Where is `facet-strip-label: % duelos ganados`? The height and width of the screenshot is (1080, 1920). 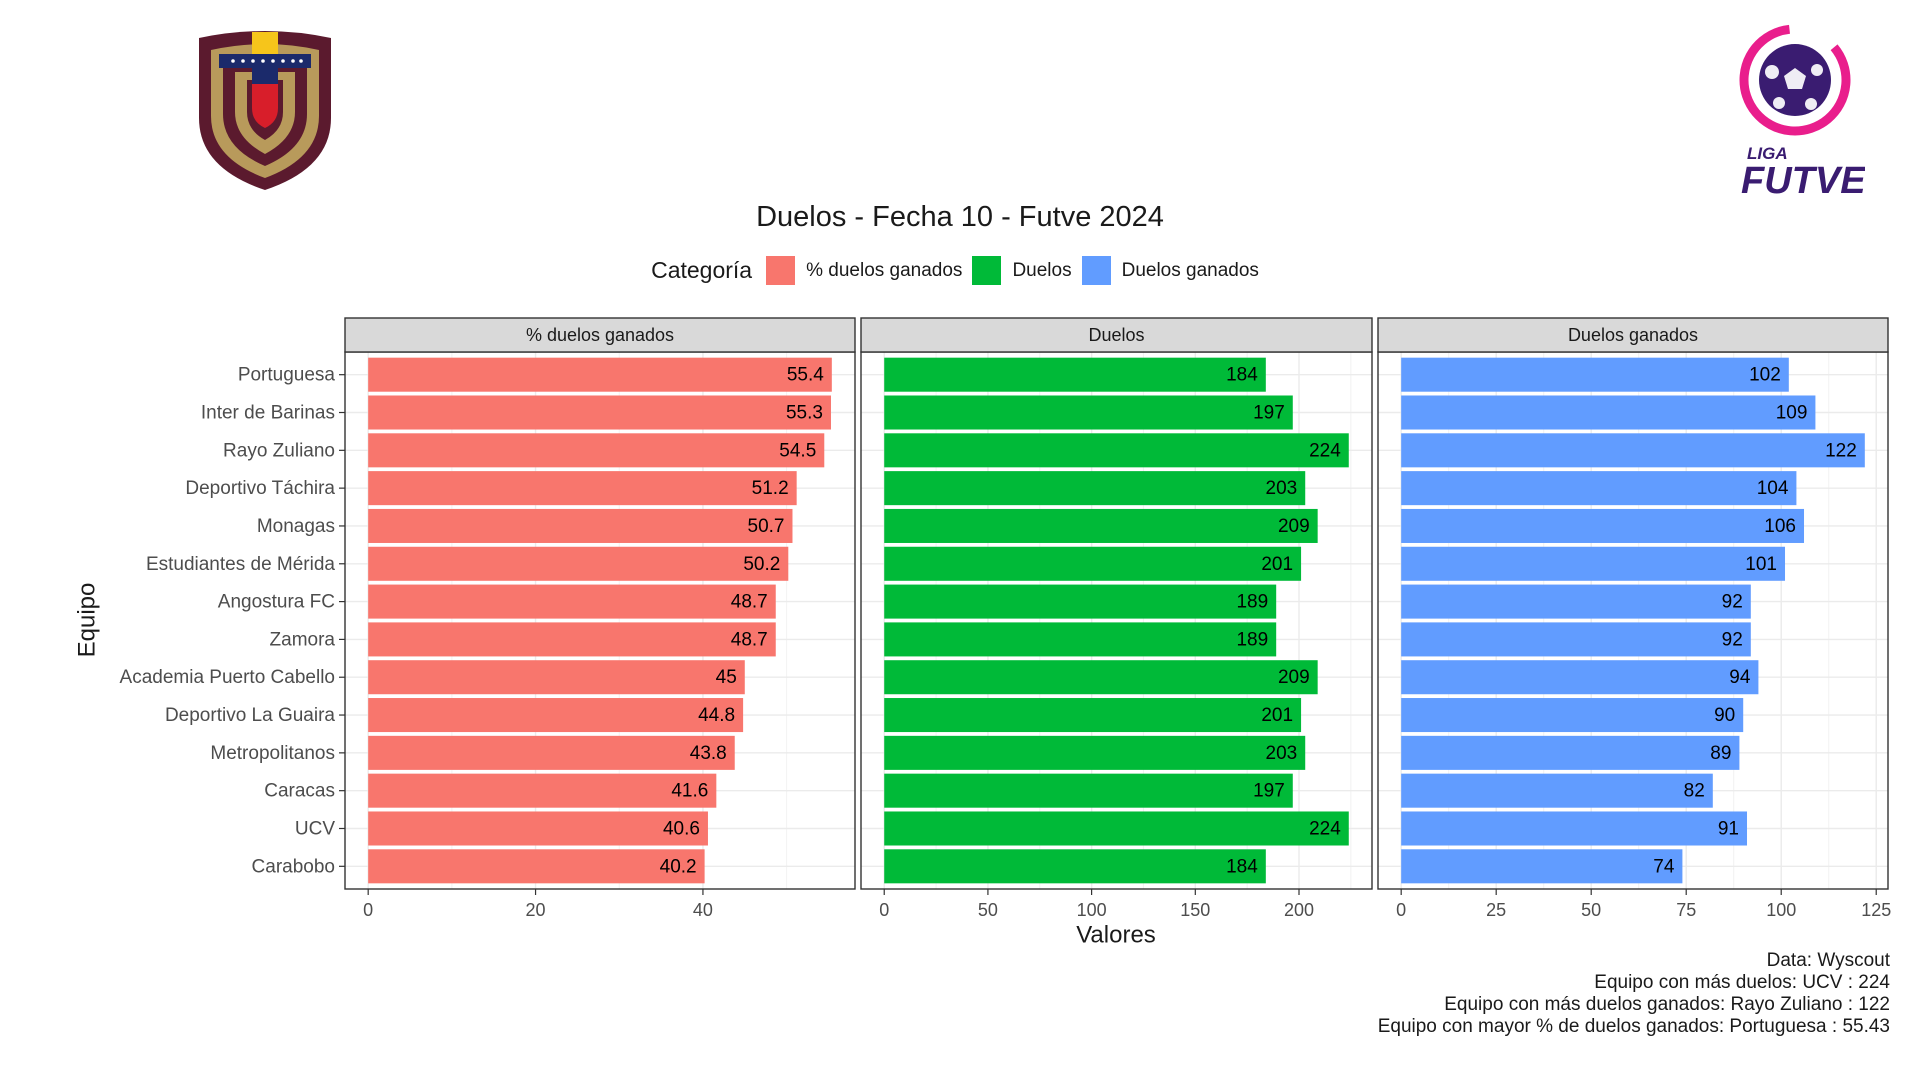 facet-strip-label: % duelos ganados is located at coordinates (600, 335).